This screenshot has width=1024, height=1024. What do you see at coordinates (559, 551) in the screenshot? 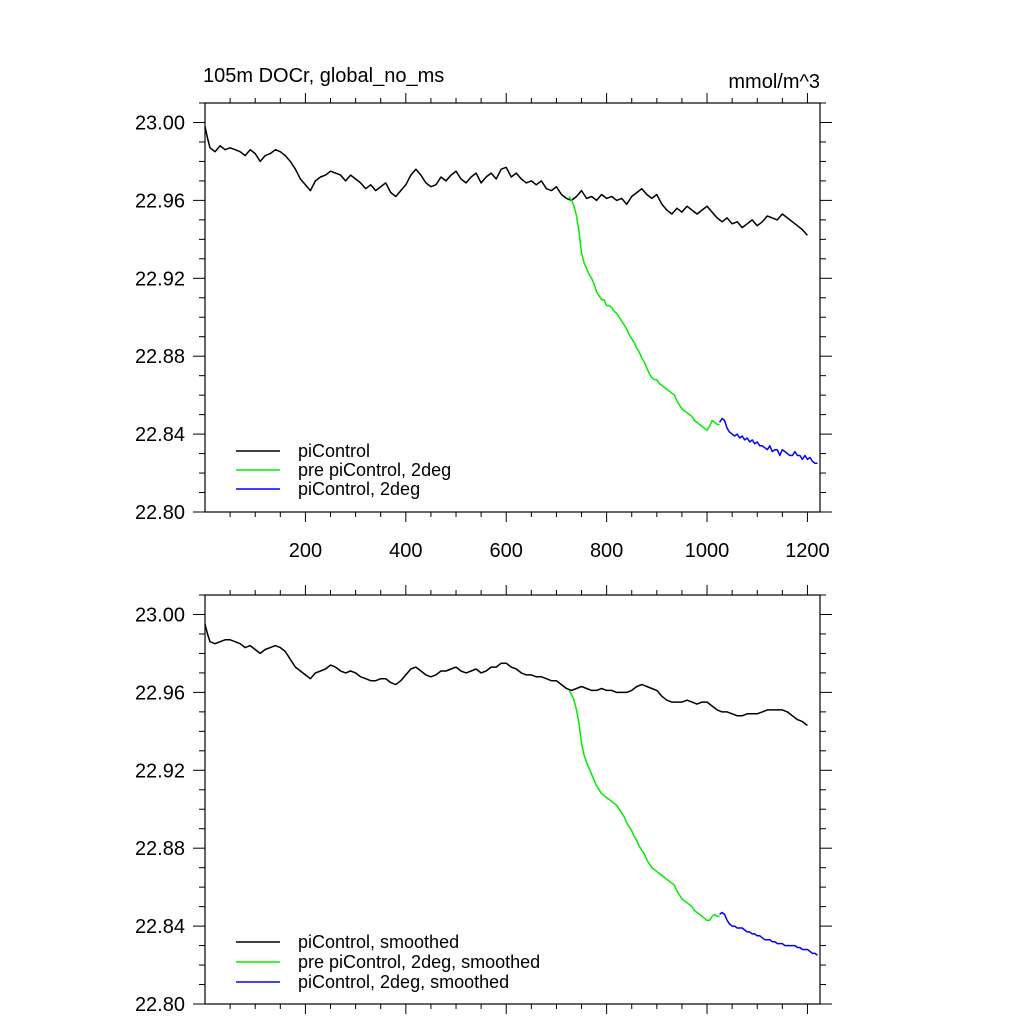
I see `top-panel-x-tick-labels: 200 400 600 800 1000 1200` at bounding box center [559, 551].